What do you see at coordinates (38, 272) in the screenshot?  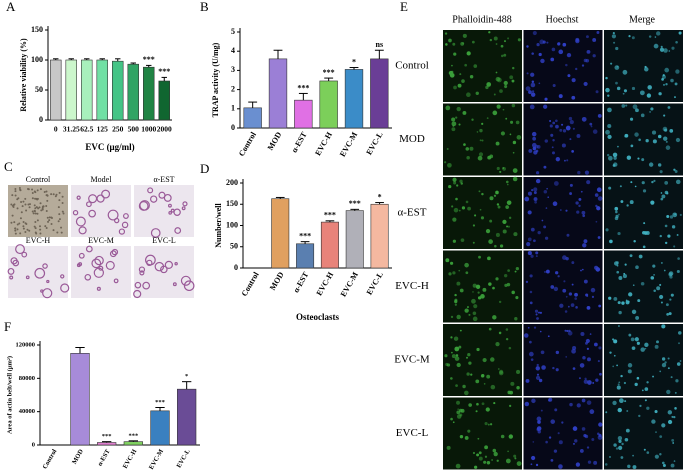 I see `micrograph` at bounding box center [38, 272].